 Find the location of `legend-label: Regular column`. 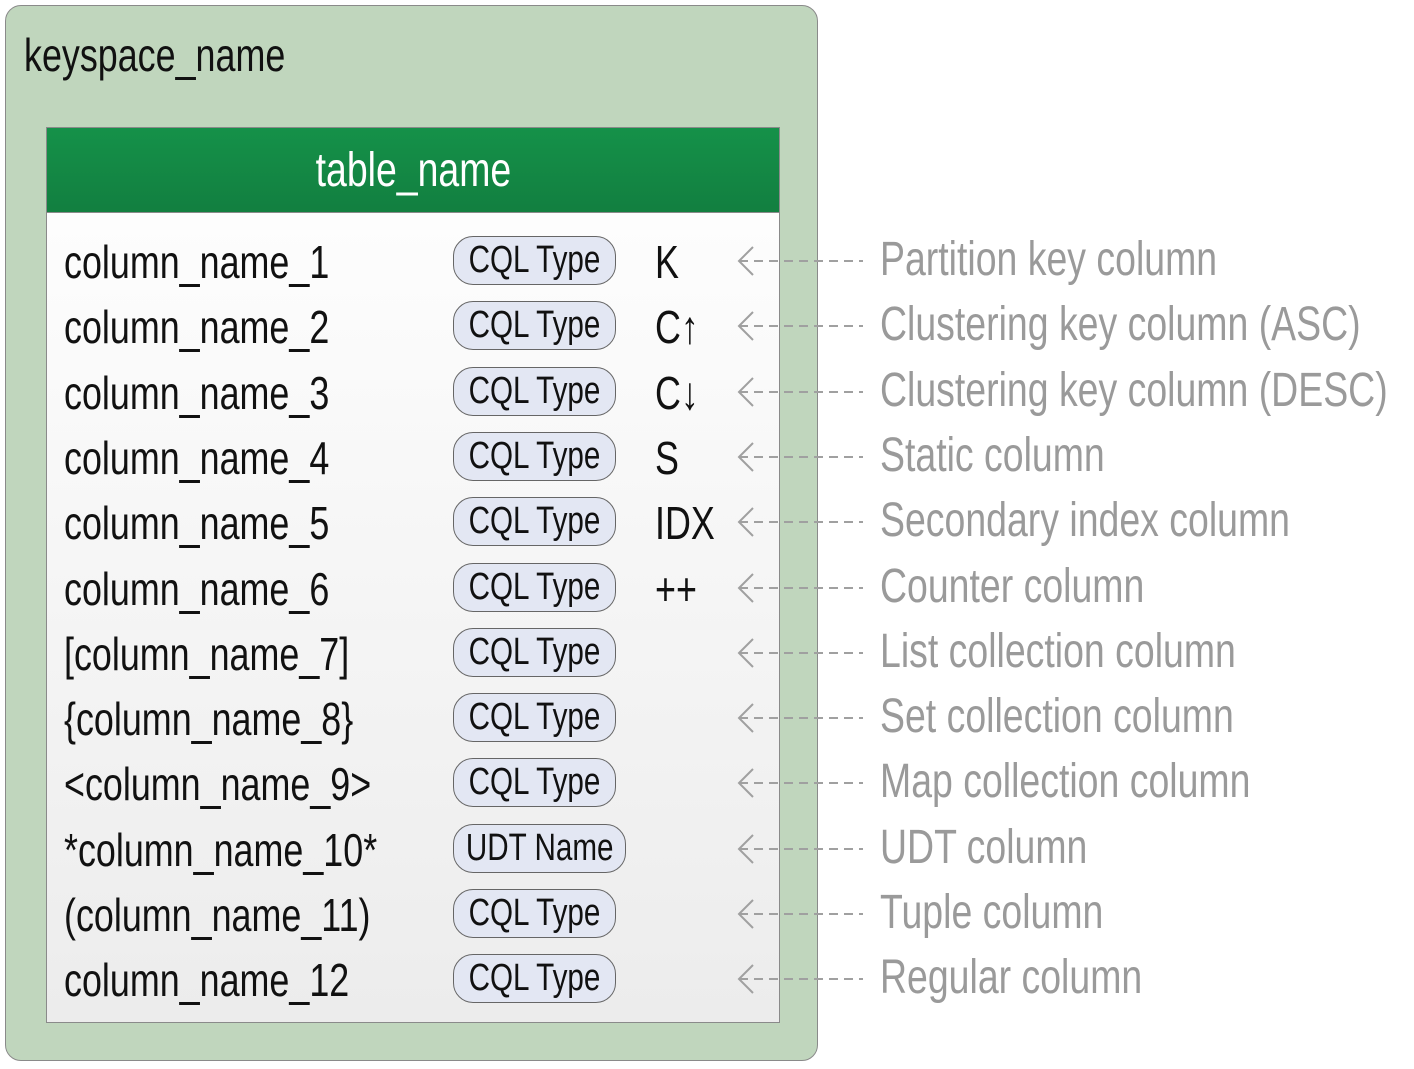

legend-label: Regular column is located at coordinates (1011, 978).